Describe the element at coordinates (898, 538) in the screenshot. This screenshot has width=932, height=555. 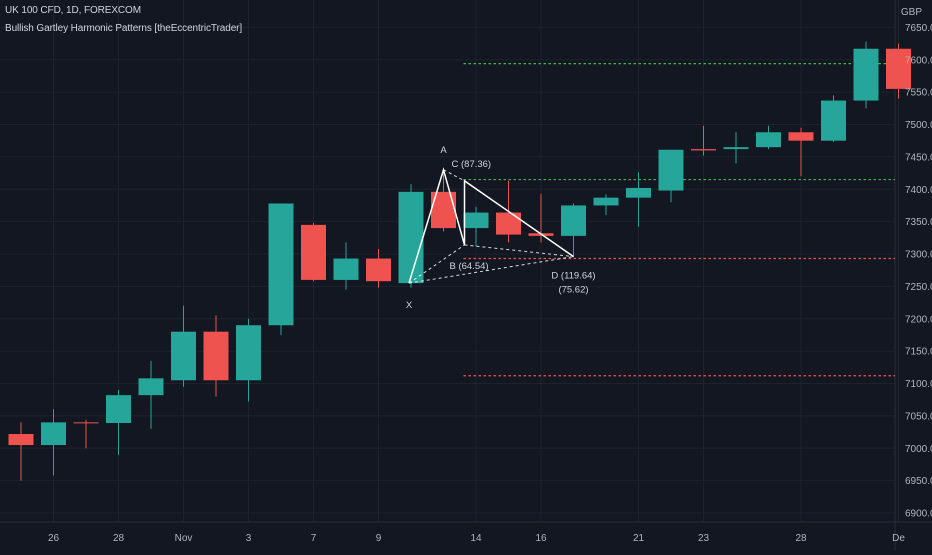
I see `time-tick-label: De` at that location.